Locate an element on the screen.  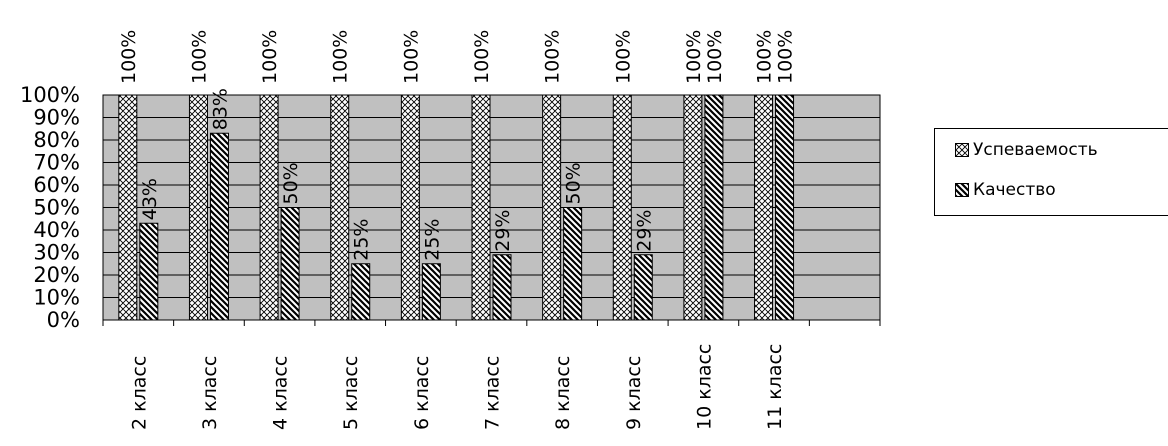
legend-entry-uspevaemost: Успеваемость is located at coordinates (1026, 150).